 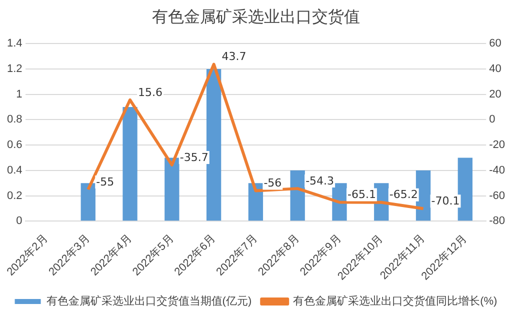 I want to click on y-tick-label: 1, so click(x=19, y=94).